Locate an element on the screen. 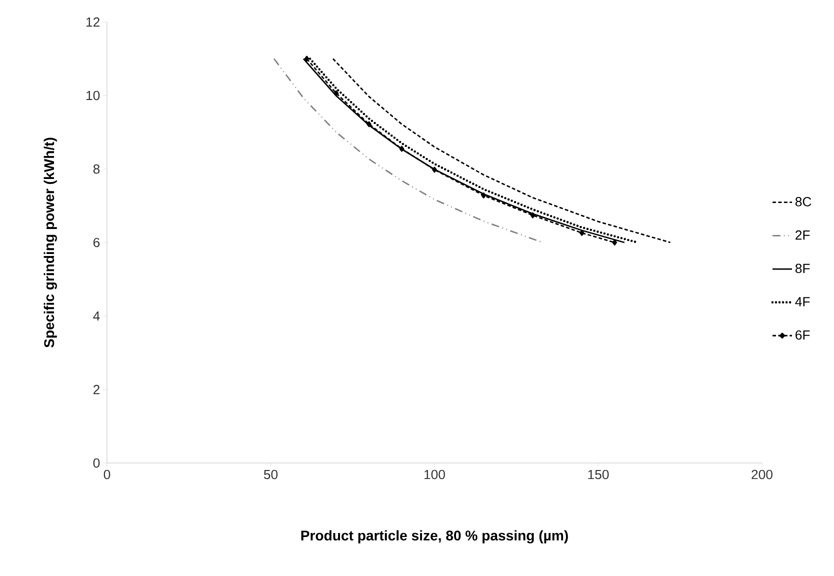  y-axis-title: Specific grinding power (kWh/t) is located at coordinates (50, 243).